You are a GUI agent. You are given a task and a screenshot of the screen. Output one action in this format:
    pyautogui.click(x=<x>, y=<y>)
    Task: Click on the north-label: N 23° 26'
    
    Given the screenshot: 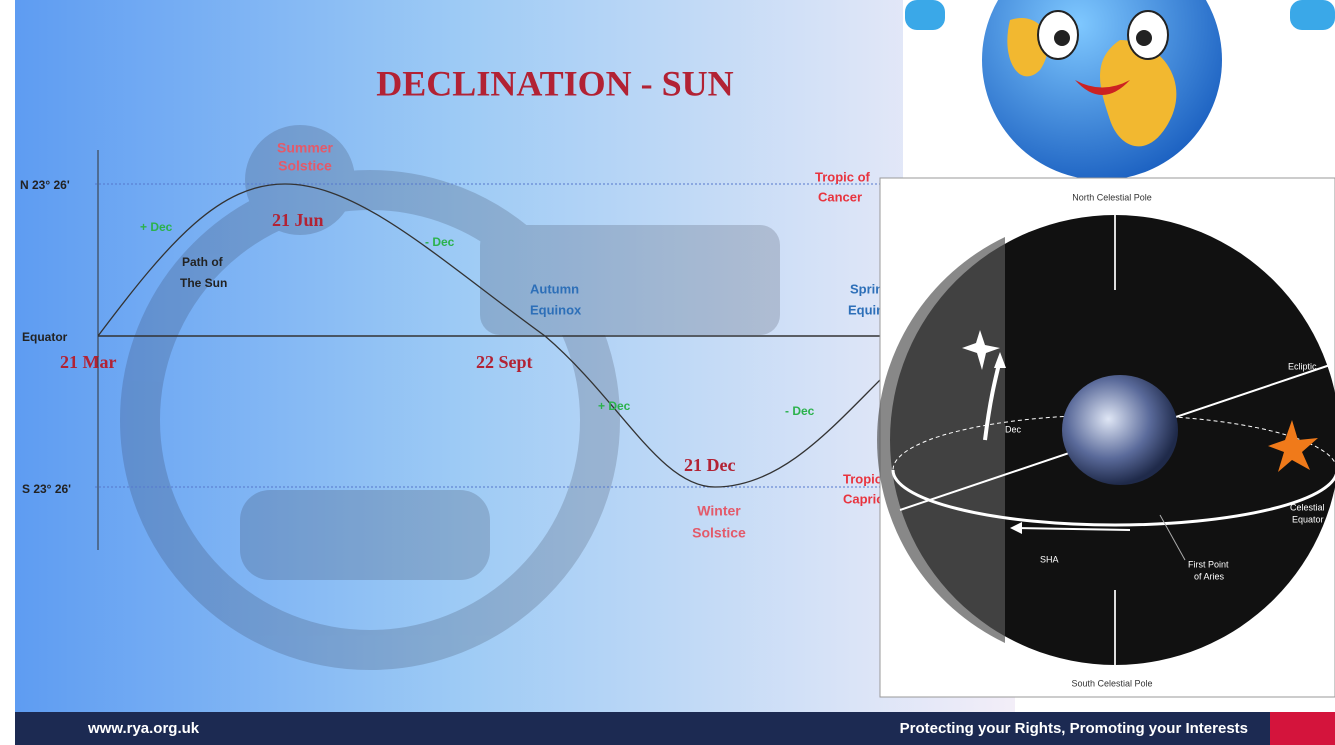 What is the action you would take?
    pyautogui.click(x=45, y=185)
    